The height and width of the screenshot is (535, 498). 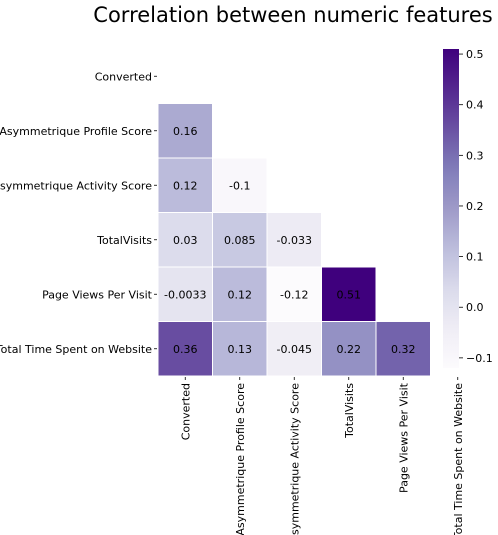 I want to click on cell-value-label: 0.085, so click(x=240, y=240).